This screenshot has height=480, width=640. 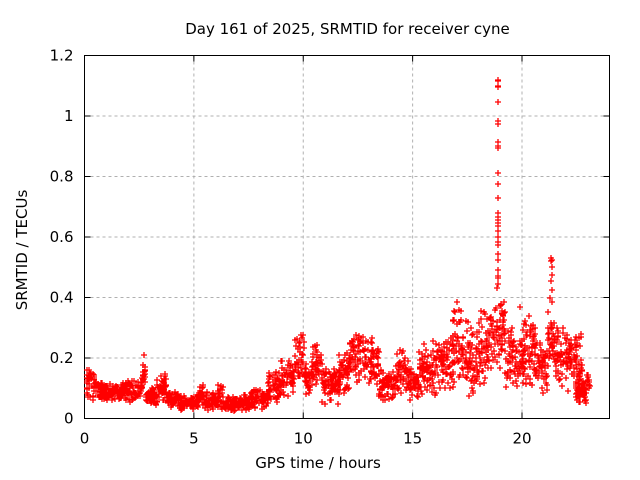 I want to click on x-tick-label: 5, so click(x=194, y=439).